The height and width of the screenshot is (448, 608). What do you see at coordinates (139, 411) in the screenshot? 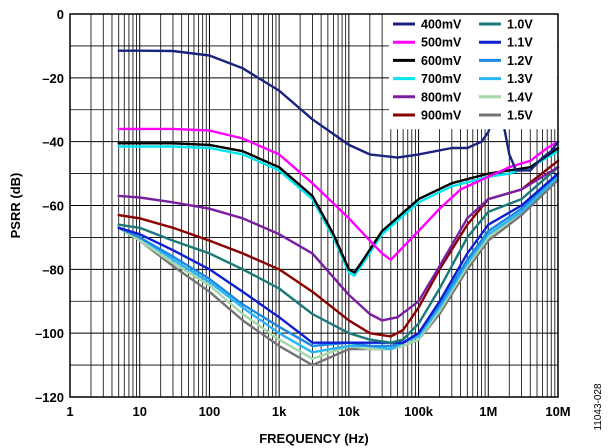
I see `x-tick-label: 10` at bounding box center [139, 411].